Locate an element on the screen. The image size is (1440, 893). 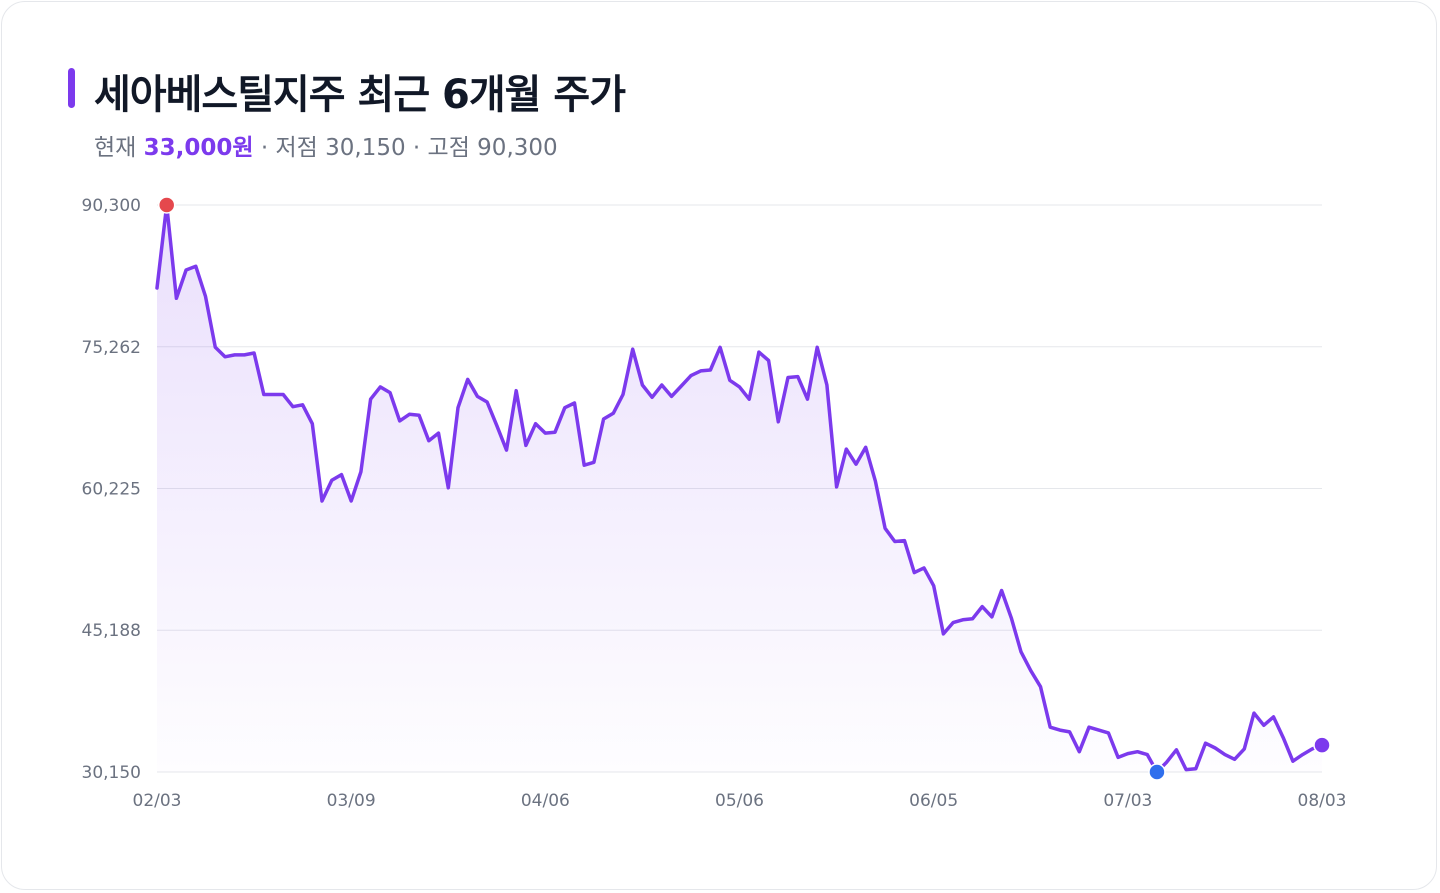
y-tick-label: 90,300 is located at coordinates (111, 206).